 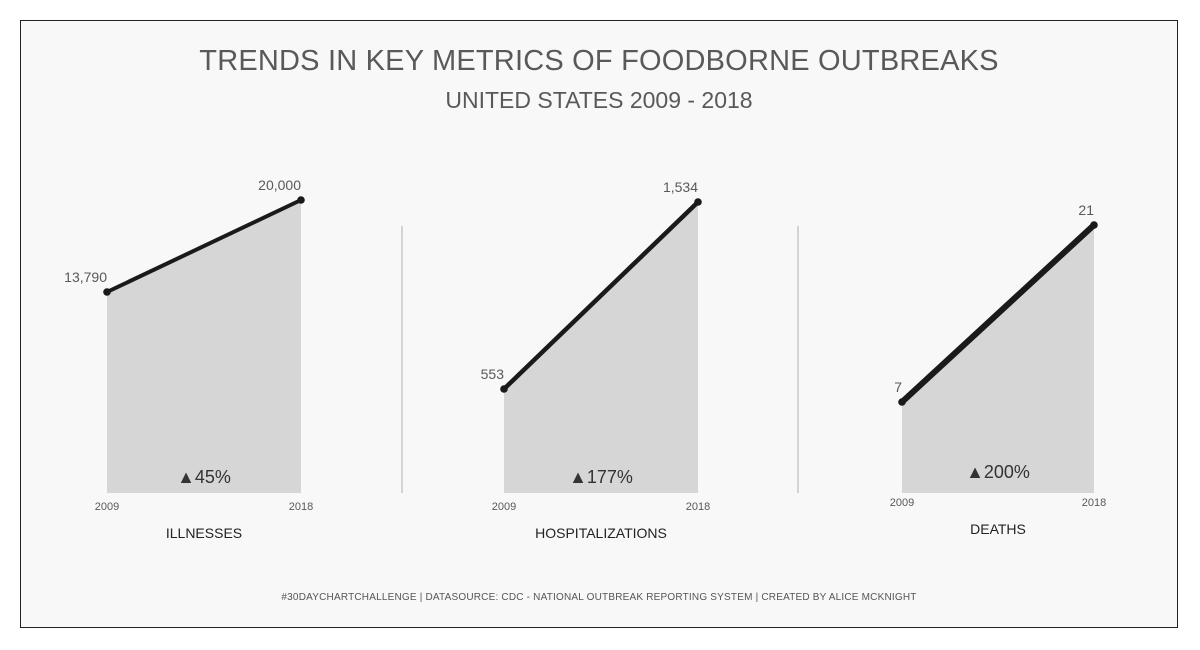 What do you see at coordinates (1094, 503) in the screenshot?
I see `deaths-year-end: 2018` at bounding box center [1094, 503].